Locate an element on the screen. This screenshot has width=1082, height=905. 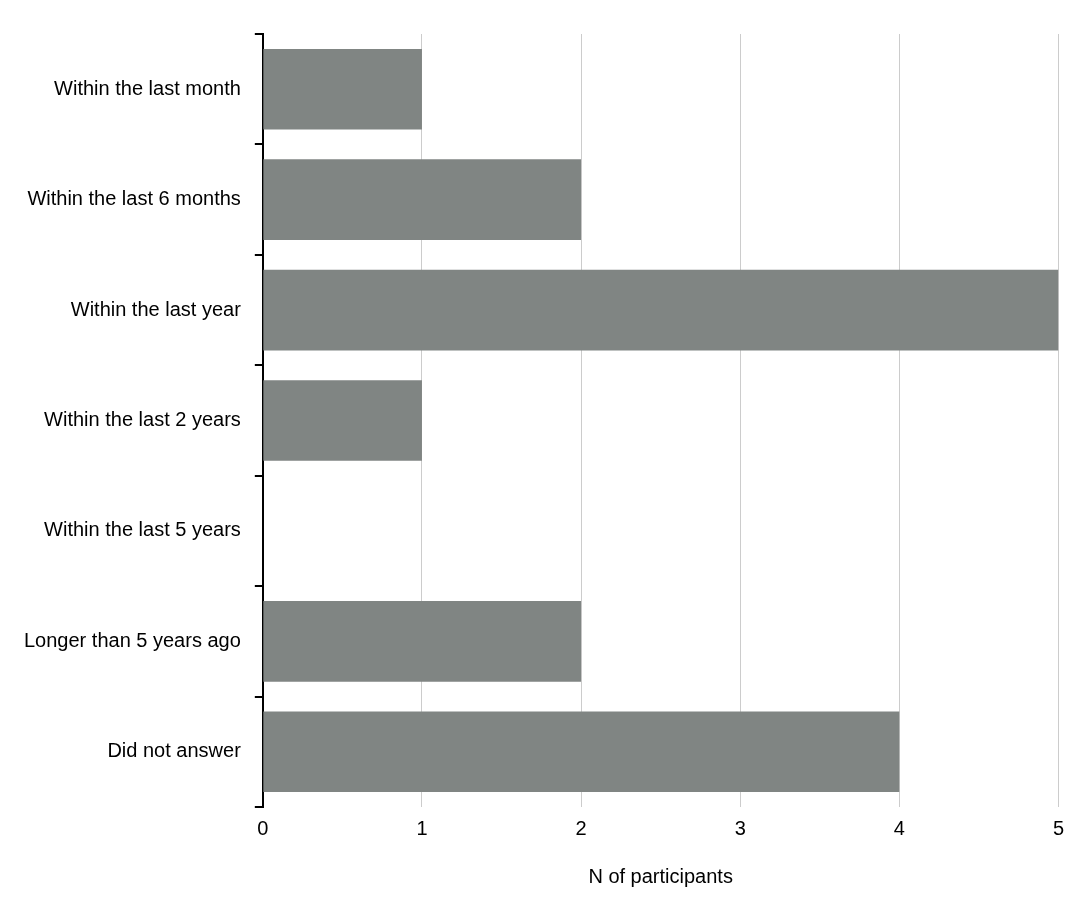
y-tick-label: Within the last month is located at coordinates (147, 87).